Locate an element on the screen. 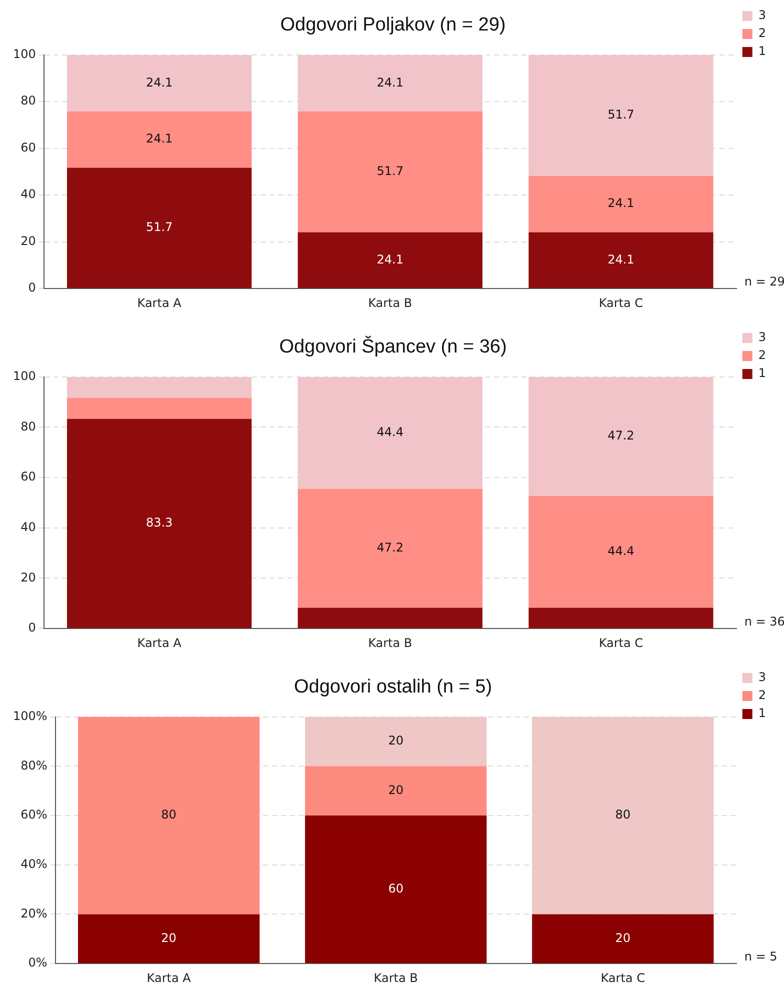  chart-title: Odgovori ostalih (n = 5) is located at coordinates (393, 687).